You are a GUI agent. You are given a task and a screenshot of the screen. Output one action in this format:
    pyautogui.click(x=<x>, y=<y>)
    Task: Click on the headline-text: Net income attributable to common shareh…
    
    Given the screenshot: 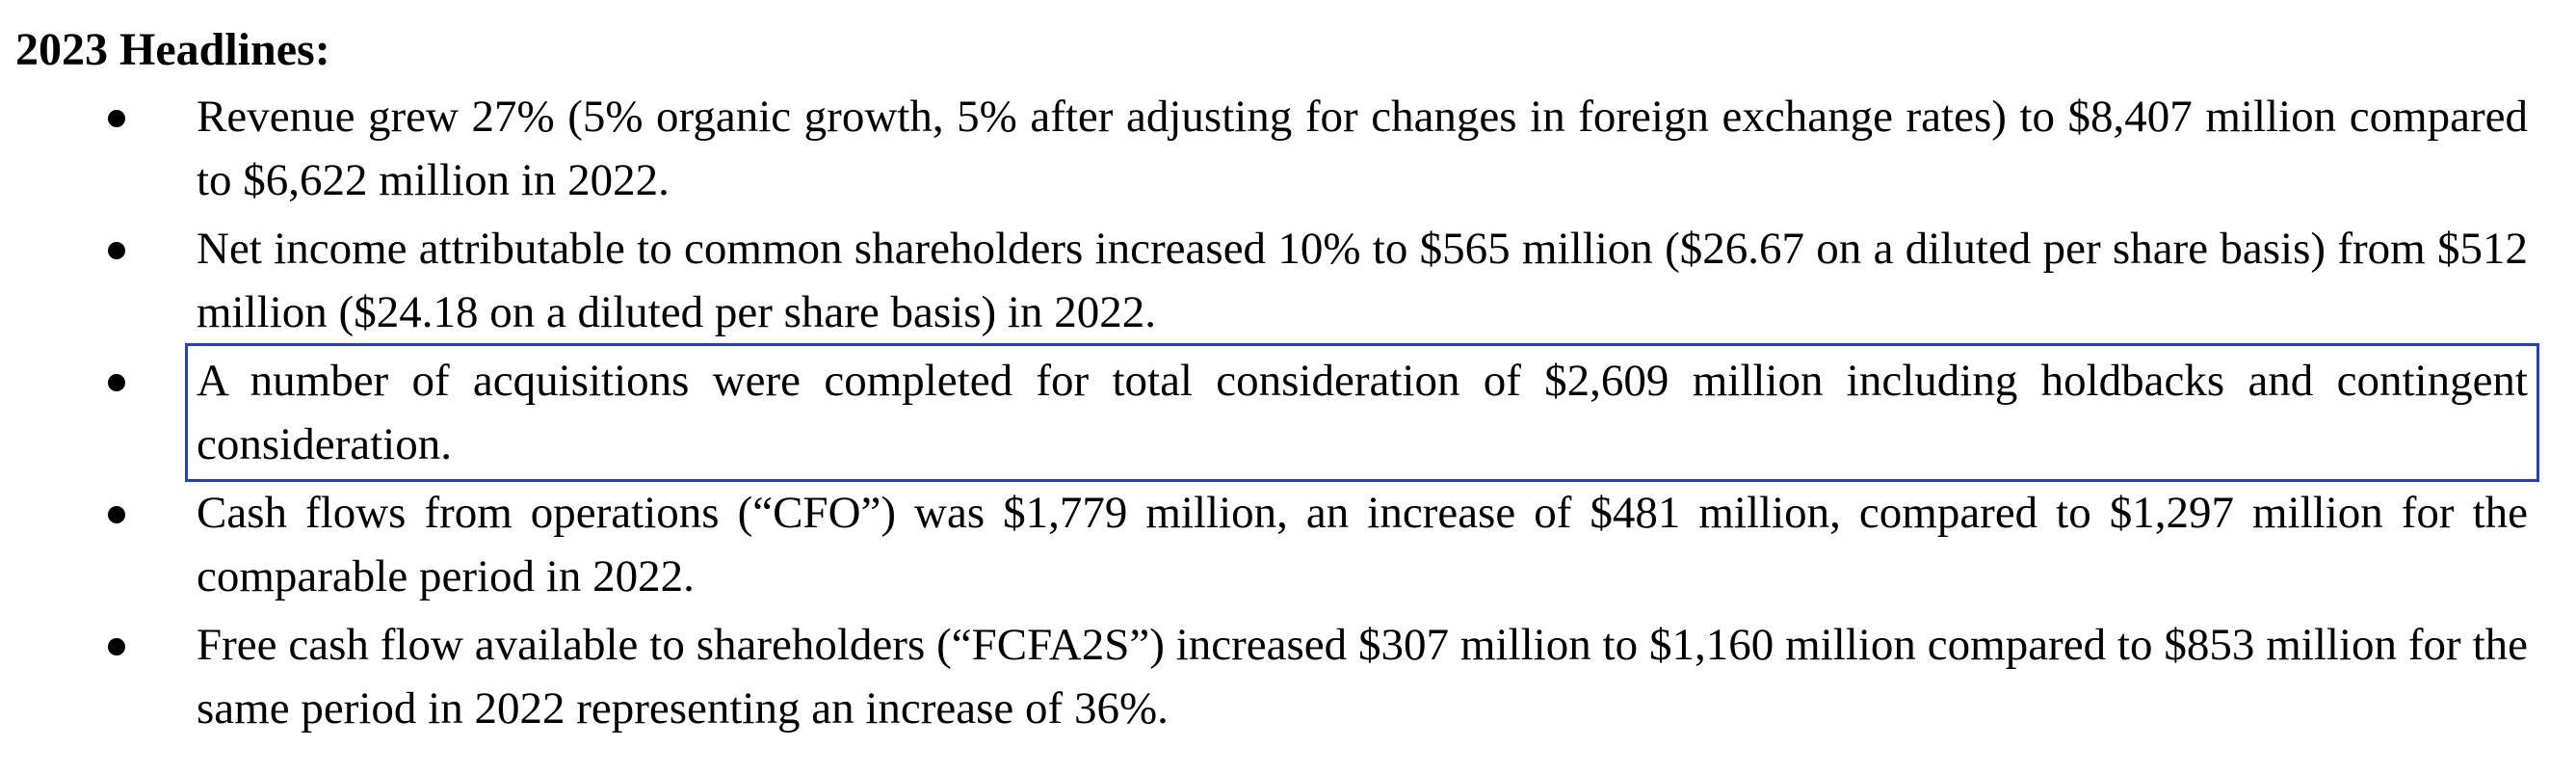 What is the action you would take?
    pyautogui.click(x=1362, y=280)
    